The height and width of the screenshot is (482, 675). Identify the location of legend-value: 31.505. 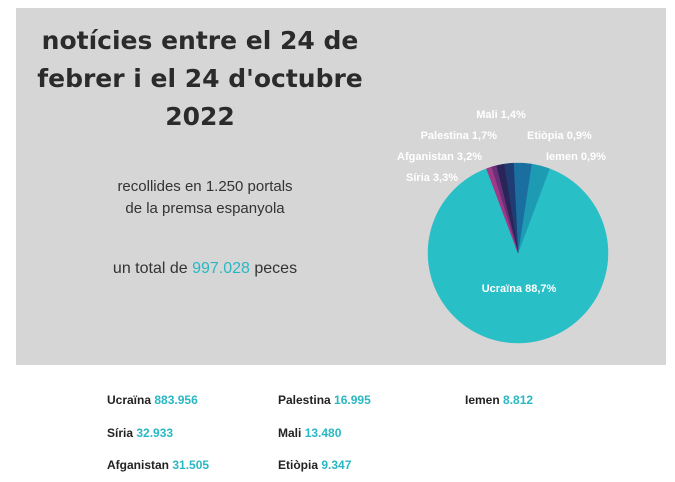
(191, 465).